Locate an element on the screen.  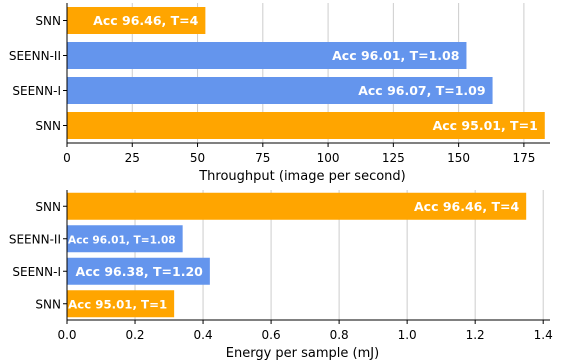
x-tick-label: 1.4 is located at coordinates (543, 335).